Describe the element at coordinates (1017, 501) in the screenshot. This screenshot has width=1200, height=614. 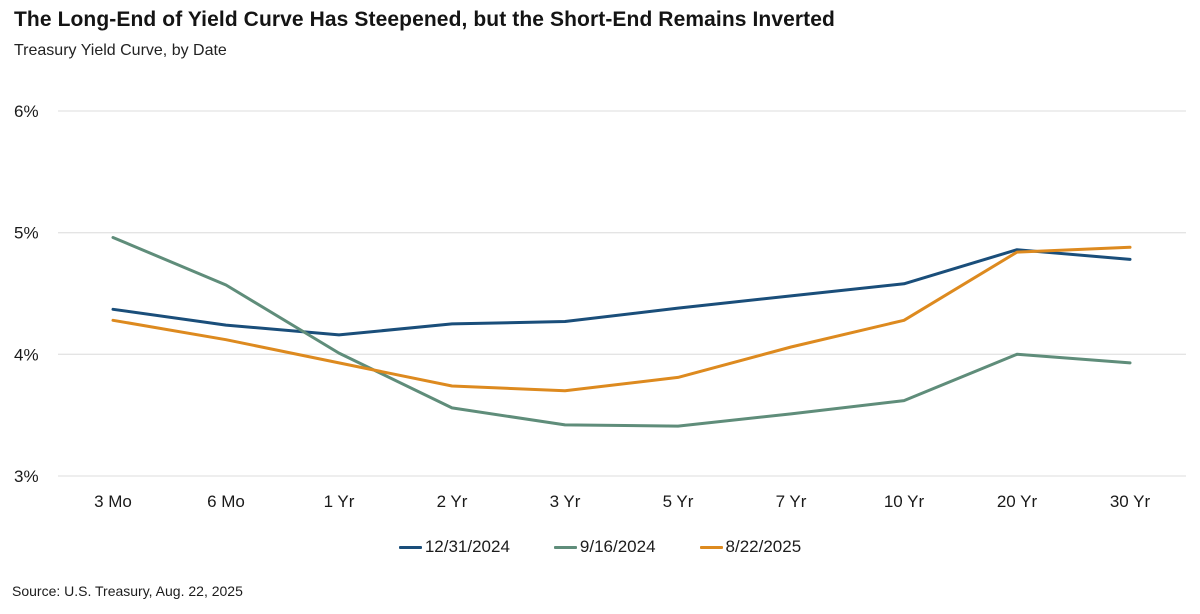
I see `x-axis-tick-label: 20 Yr` at that location.